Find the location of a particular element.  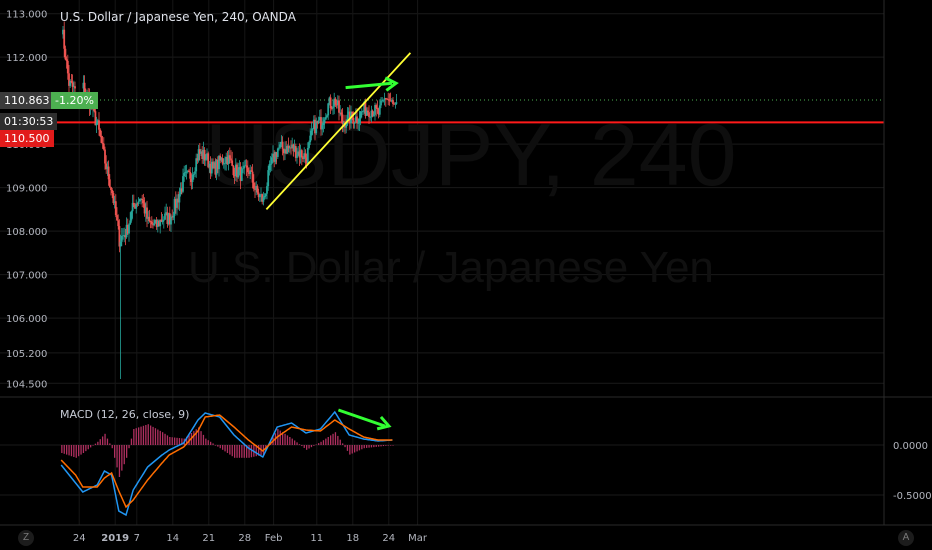

resistance-line-layer is located at coordinates (442, 111).